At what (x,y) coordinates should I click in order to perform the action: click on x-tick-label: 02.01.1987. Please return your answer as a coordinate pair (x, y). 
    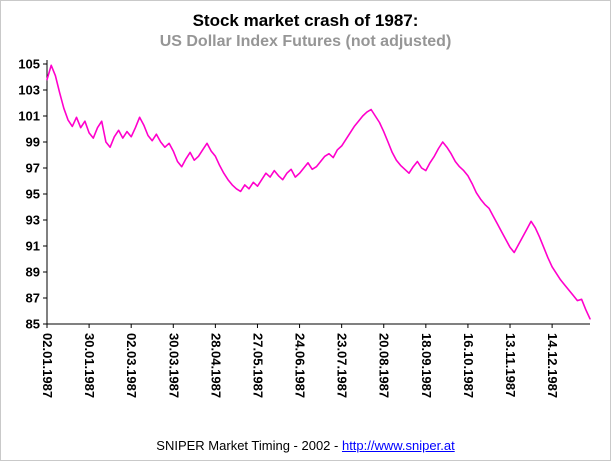
    Looking at the image, I should click on (47, 365).